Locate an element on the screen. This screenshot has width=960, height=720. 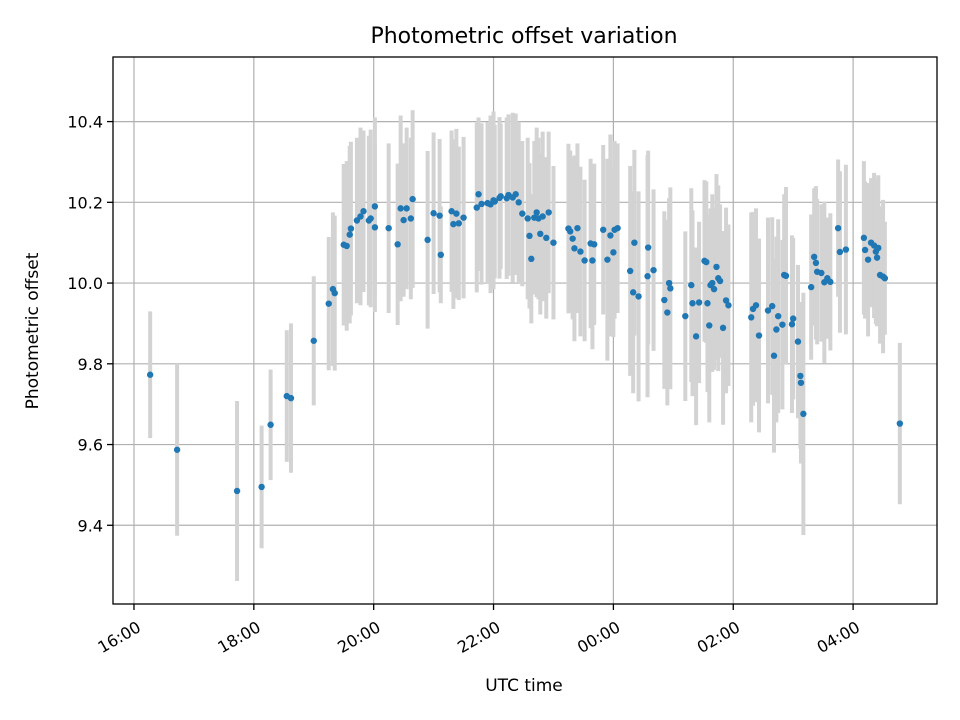
y-axis-ticks: 9.4 9.6 9.8 10.0 10.2 10.4 is located at coordinates (90, 324).